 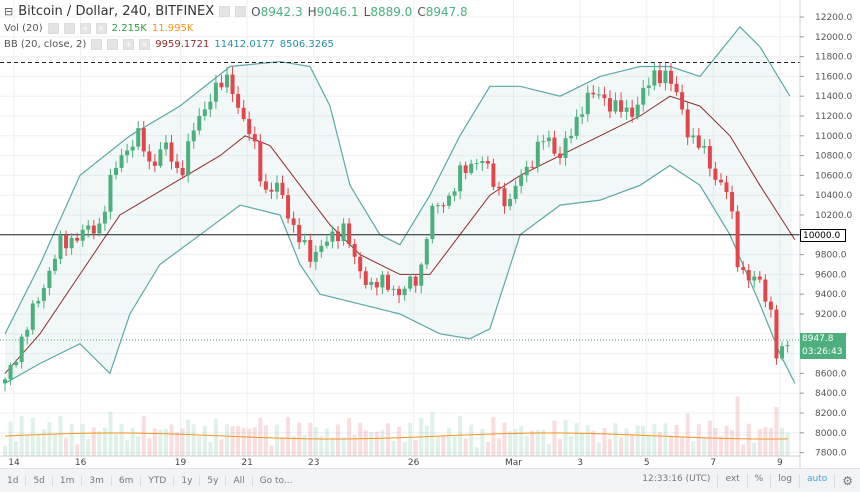 What do you see at coordinates (713, 463) in the screenshot?
I see `time-tick-label: 7` at bounding box center [713, 463].